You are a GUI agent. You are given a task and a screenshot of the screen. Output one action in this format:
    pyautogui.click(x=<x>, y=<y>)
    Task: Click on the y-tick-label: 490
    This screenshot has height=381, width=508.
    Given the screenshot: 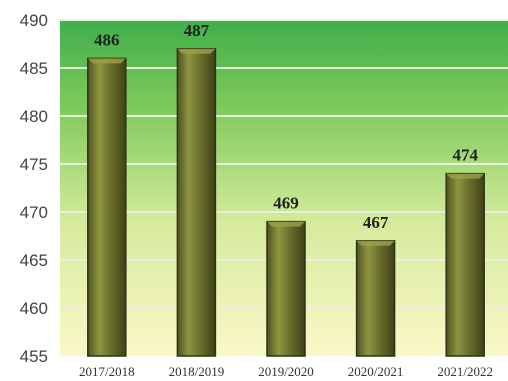 What is the action you would take?
    pyautogui.click(x=34, y=20)
    